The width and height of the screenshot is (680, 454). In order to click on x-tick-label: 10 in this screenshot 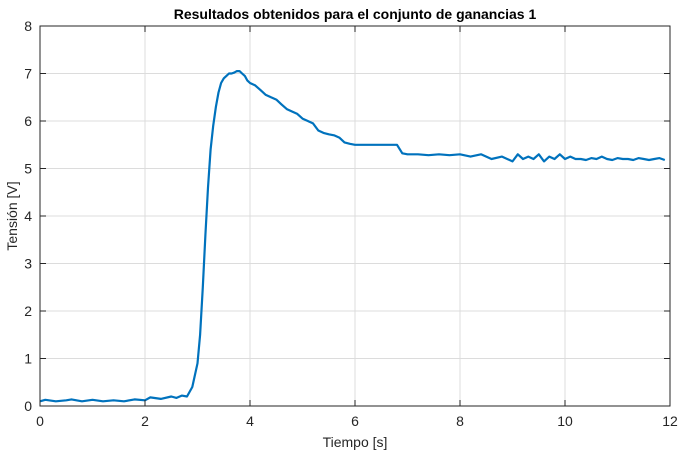, I will do `click(565, 421)`.